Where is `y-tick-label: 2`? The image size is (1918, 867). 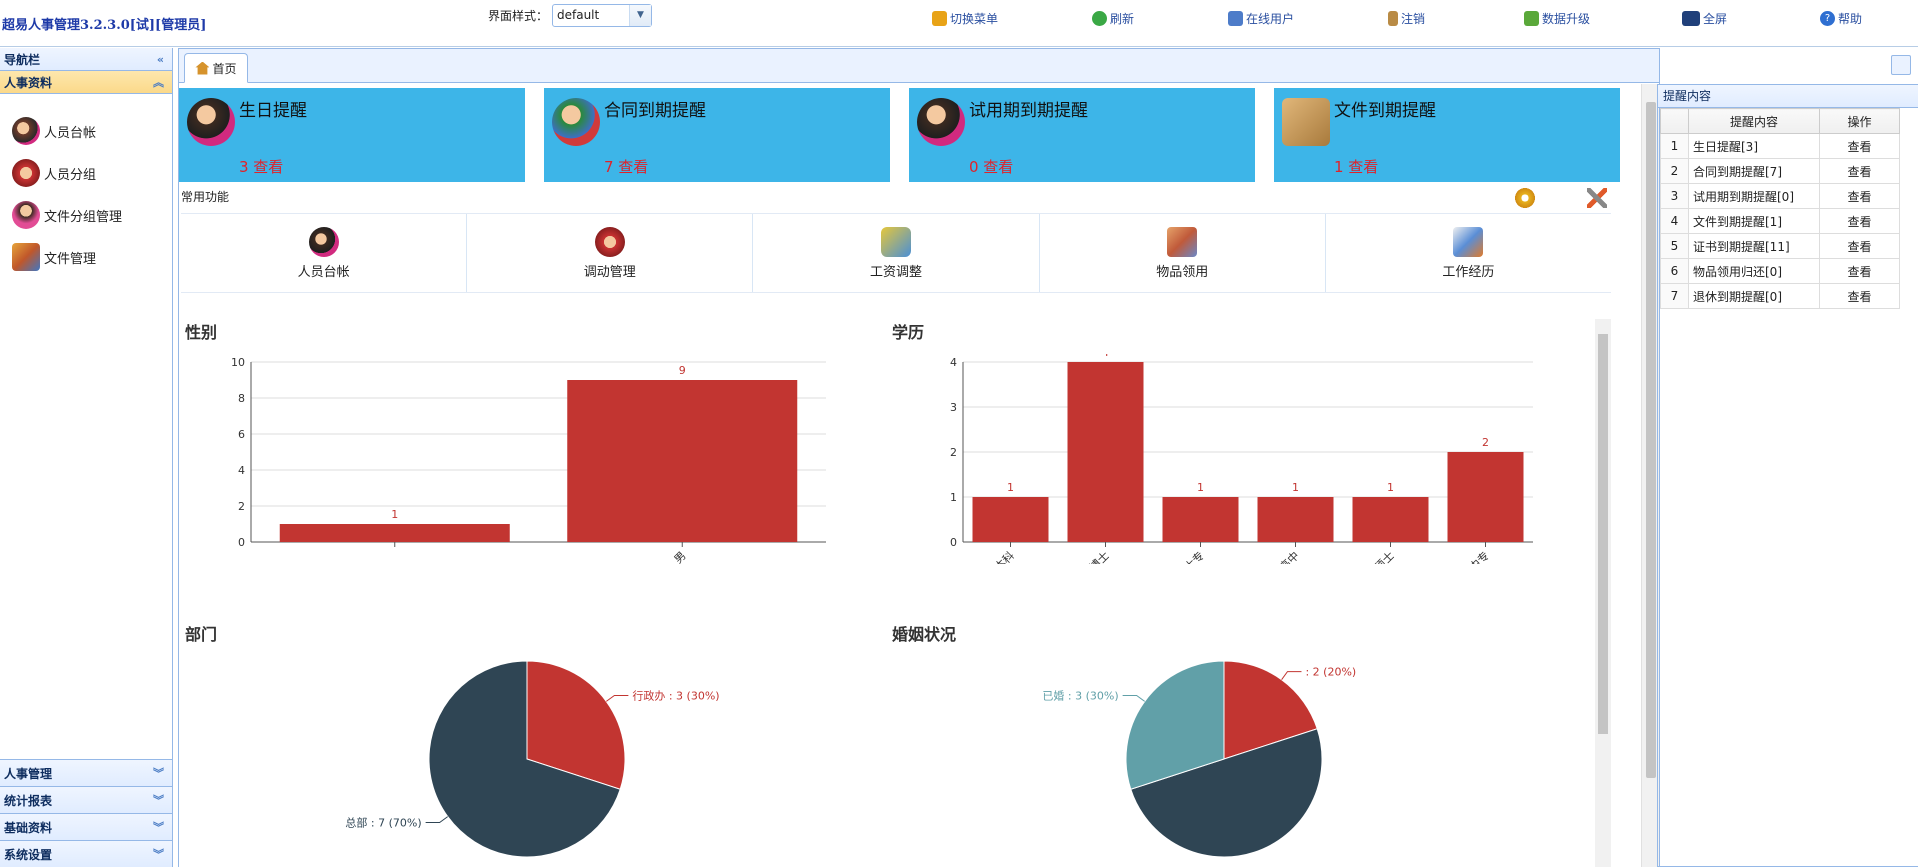 y-tick-label: 2 is located at coordinates (953, 452).